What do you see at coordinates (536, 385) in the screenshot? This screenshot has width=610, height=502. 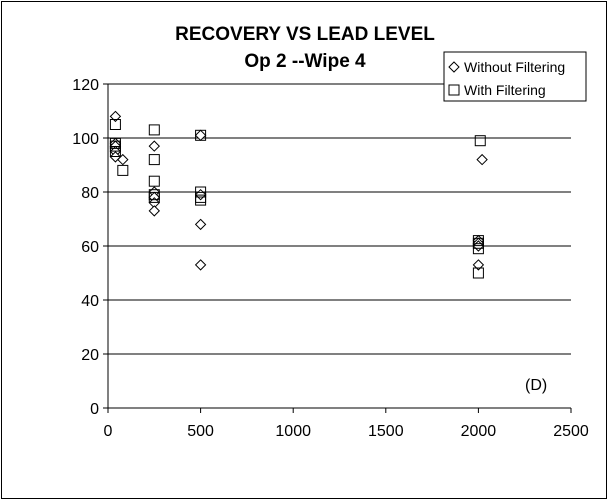 I see `panel-annotation: (D)` at bounding box center [536, 385].